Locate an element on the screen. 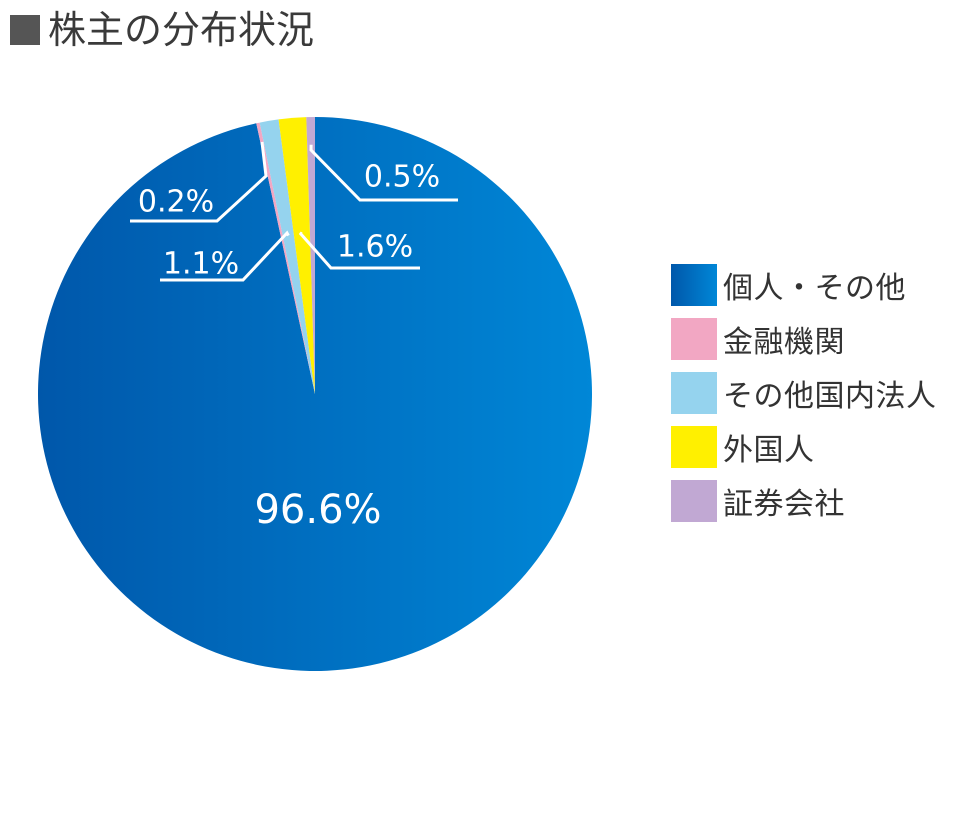 This screenshot has height=823, width=967. leader-line-gaikokujin is located at coordinates (359, 250).